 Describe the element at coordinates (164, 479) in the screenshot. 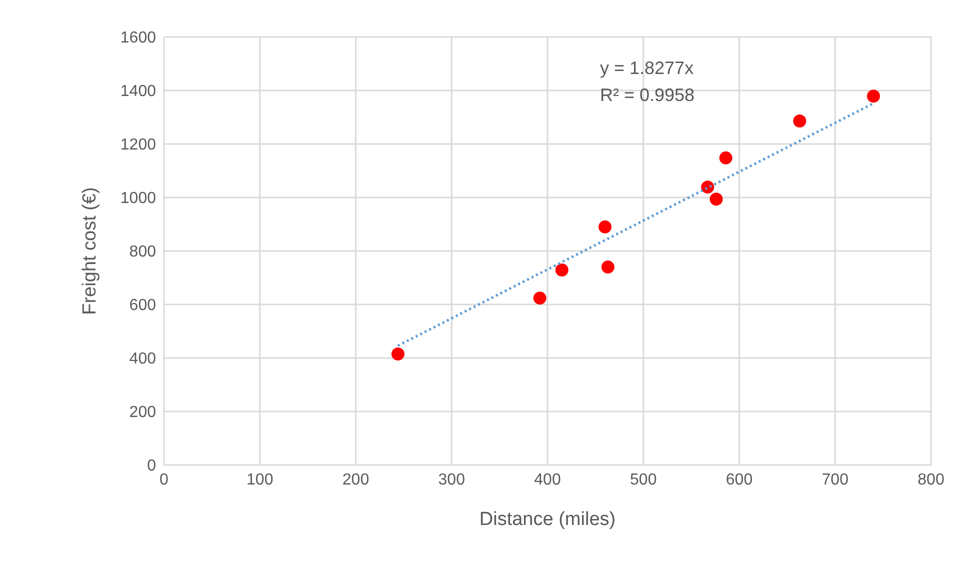

I see `x-tick-label: 0` at that location.